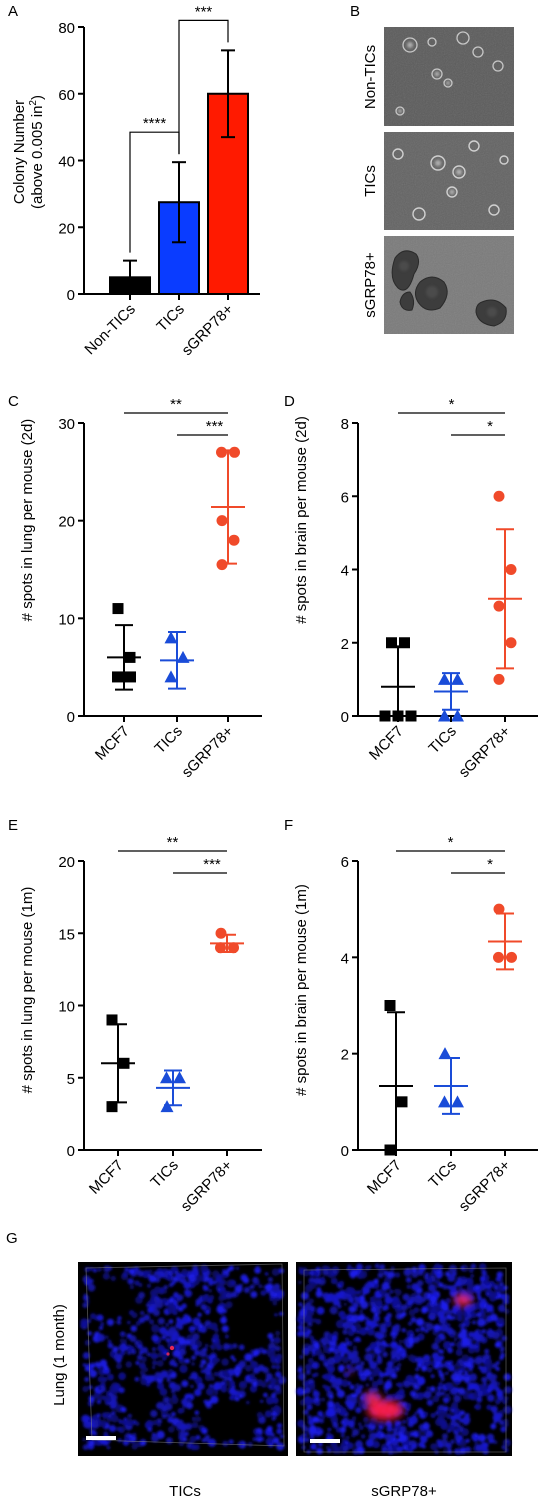  I want to click on y-tick-label-e: 15, so click(66, 934).